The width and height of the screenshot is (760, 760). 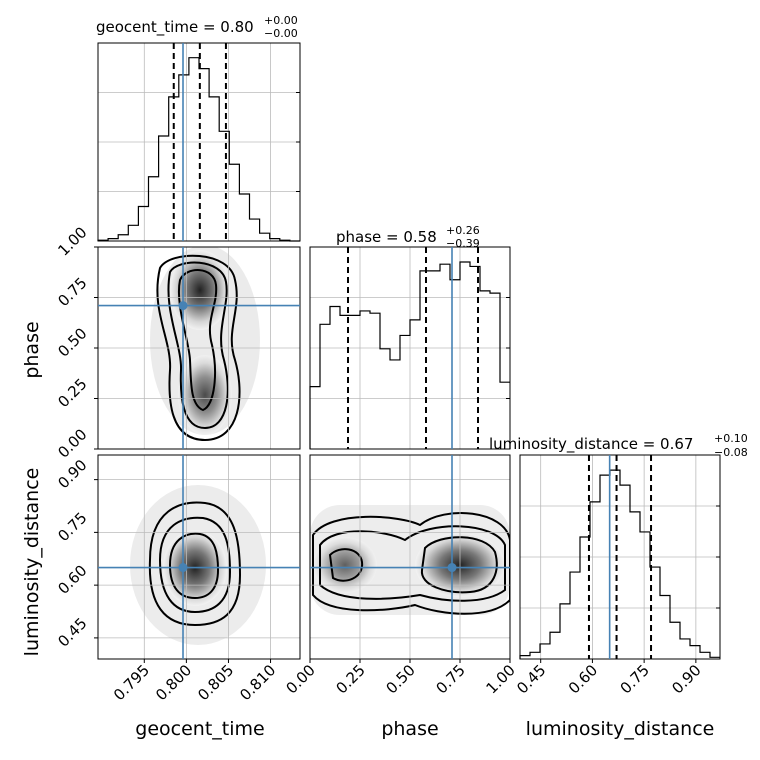 I want to click on xtick-label: 0.60, so click(x=583, y=679).